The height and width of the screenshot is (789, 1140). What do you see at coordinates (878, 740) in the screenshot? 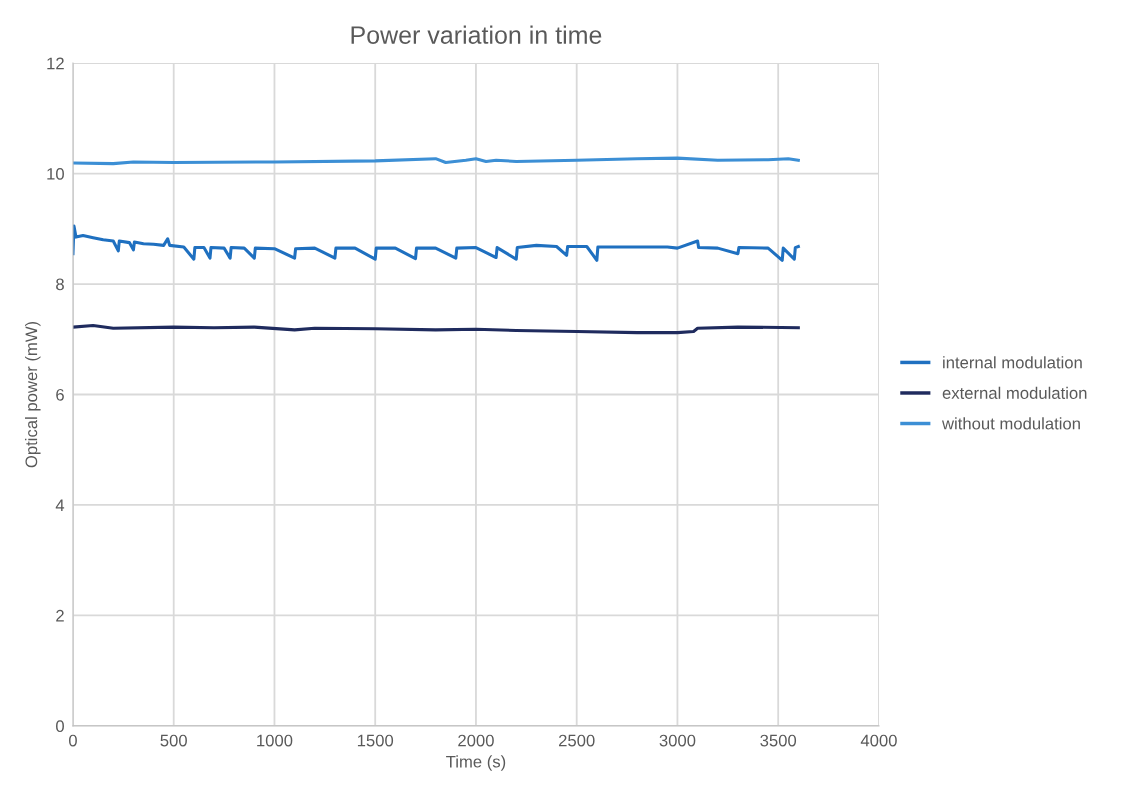
I see `x-tick-label: 4000` at bounding box center [878, 740].